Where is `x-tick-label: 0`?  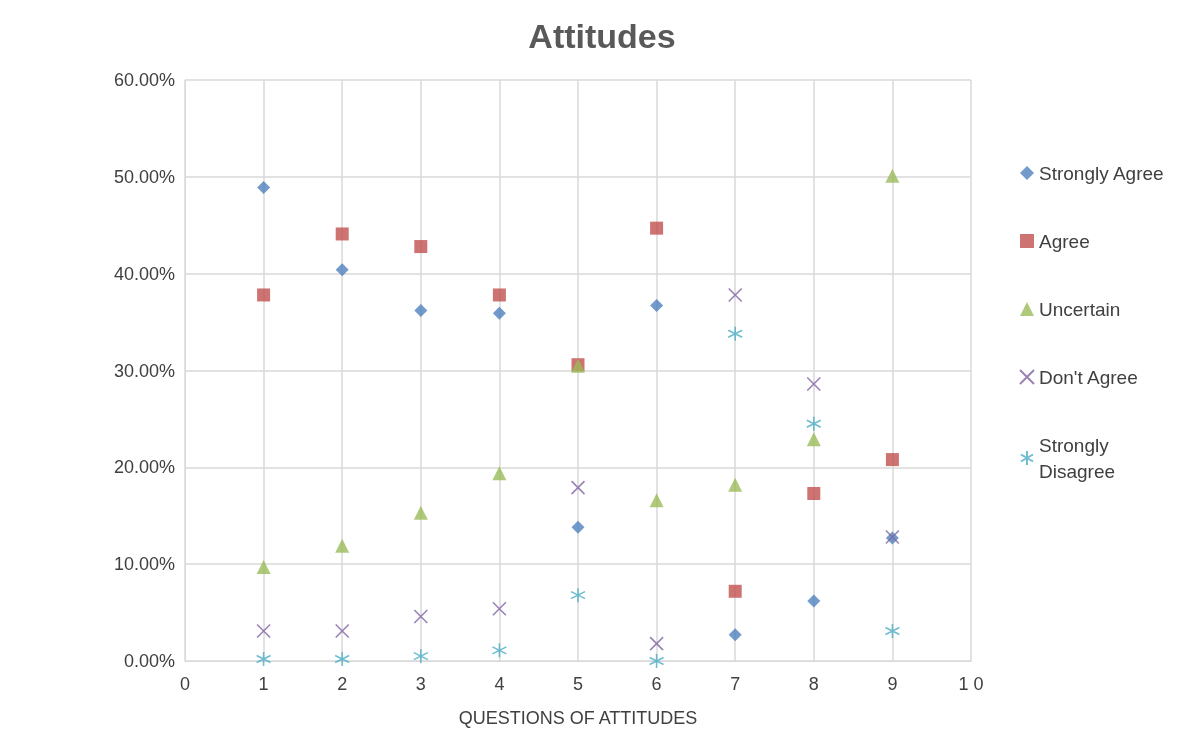 x-tick-label: 0 is located at coordinates (185, 684).